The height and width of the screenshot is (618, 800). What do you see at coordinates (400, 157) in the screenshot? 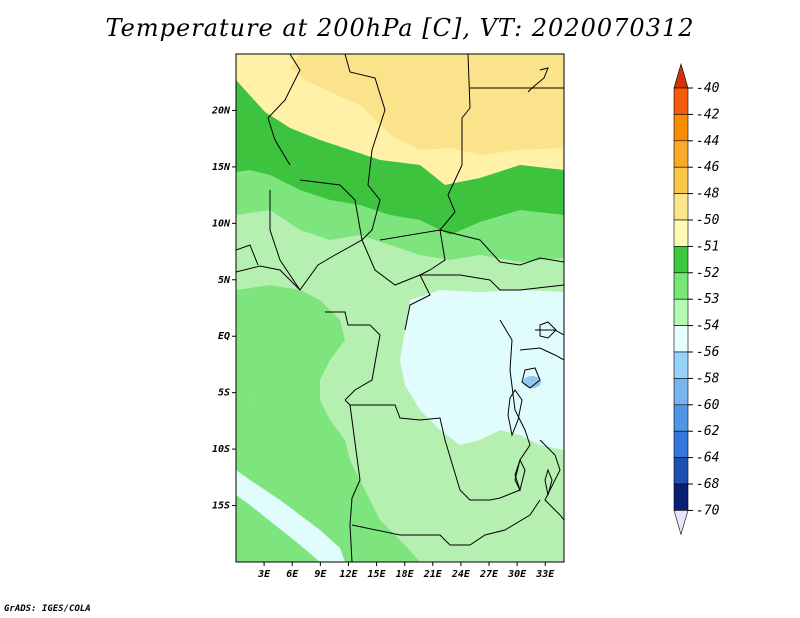
I see `shade-green-dark` at bounding box center [400, 157].